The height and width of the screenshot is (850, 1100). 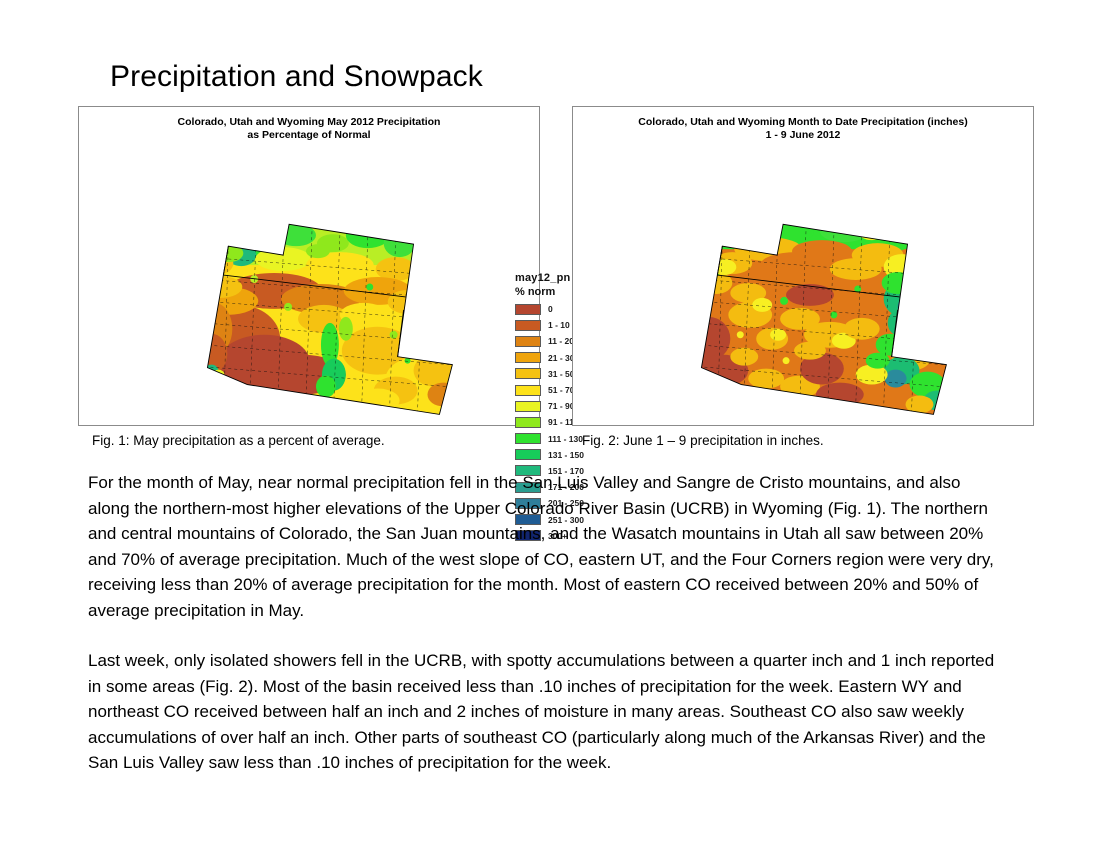 What do you see at coordinates (561, 357) in the screenshot?
I see `legend-1-label: 21 - 30` at bounding box center [561, 357].